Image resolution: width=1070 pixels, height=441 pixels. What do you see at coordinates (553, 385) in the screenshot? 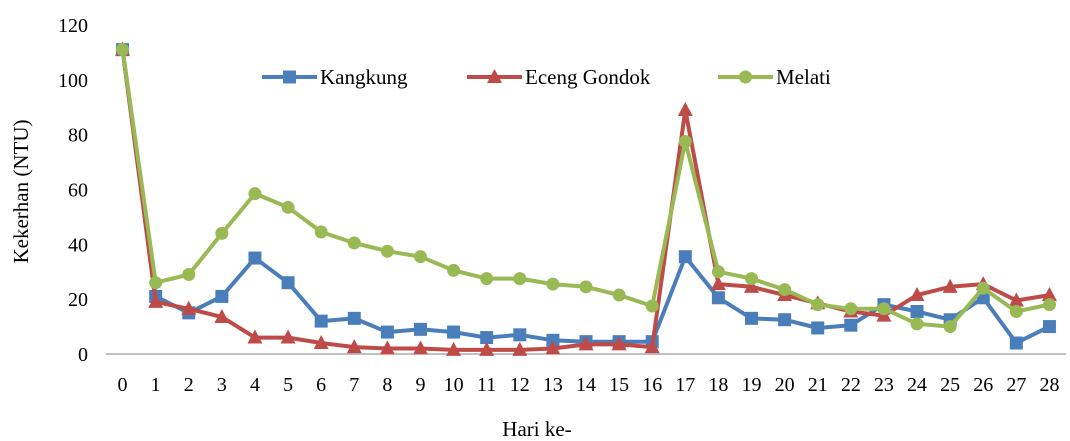
I see `x-tick-label: 13` at bounding box center [553, 385].